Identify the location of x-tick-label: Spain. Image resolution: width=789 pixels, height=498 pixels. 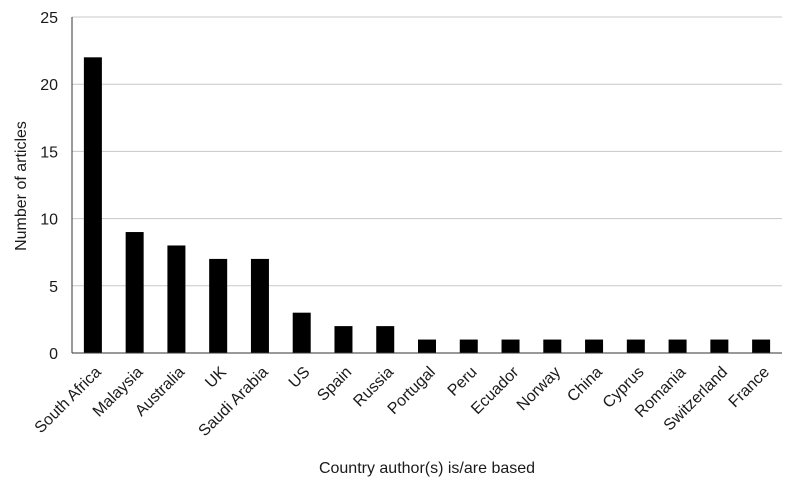
(334, 384).